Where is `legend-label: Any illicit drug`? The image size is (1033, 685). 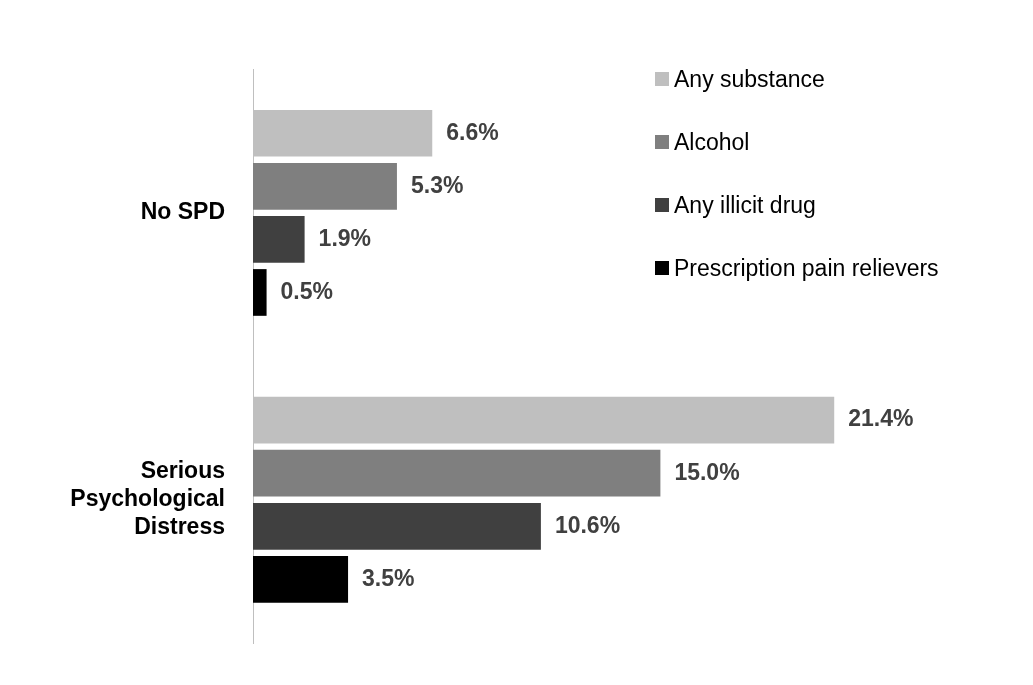
legend-label: Any illicit drug is located at coordinates (745, 205).